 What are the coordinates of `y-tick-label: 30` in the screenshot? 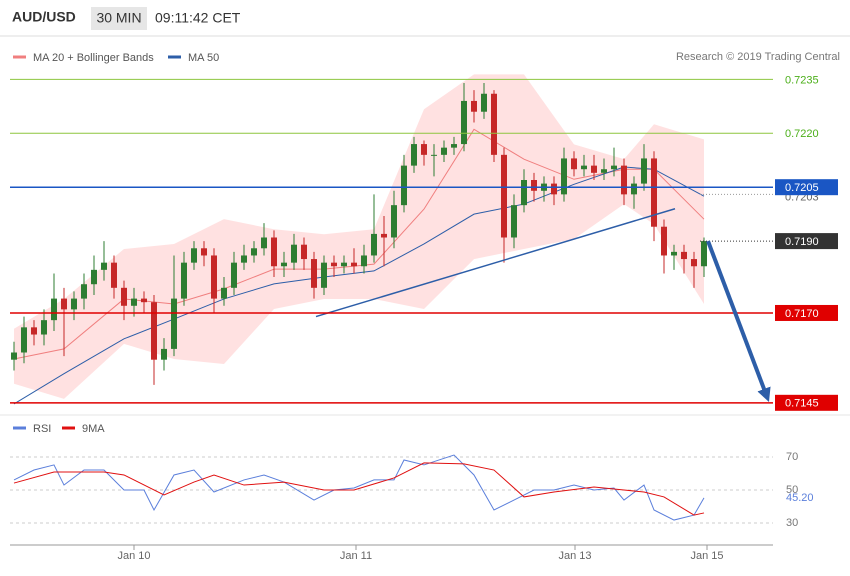 It's located at (792, 523).